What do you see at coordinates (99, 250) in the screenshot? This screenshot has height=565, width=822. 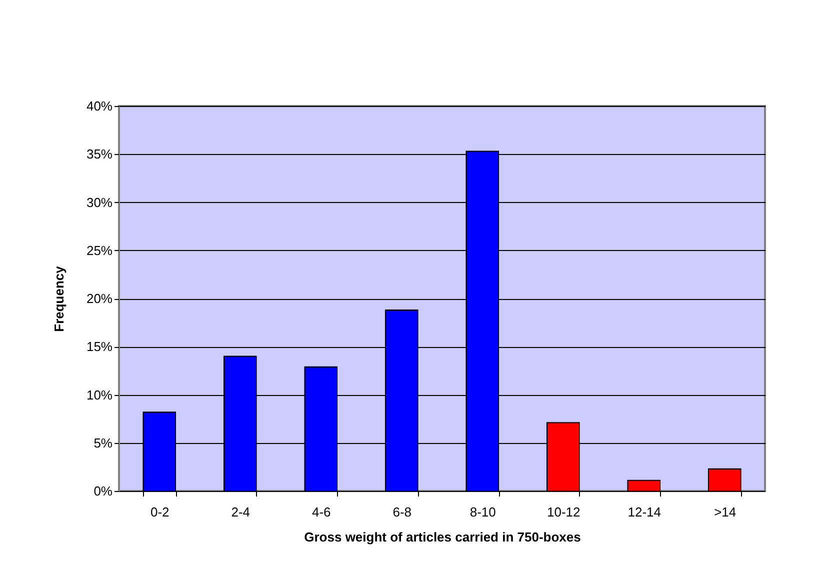 I see `y-tick-label: 25%` at bounding box center [99, 250].